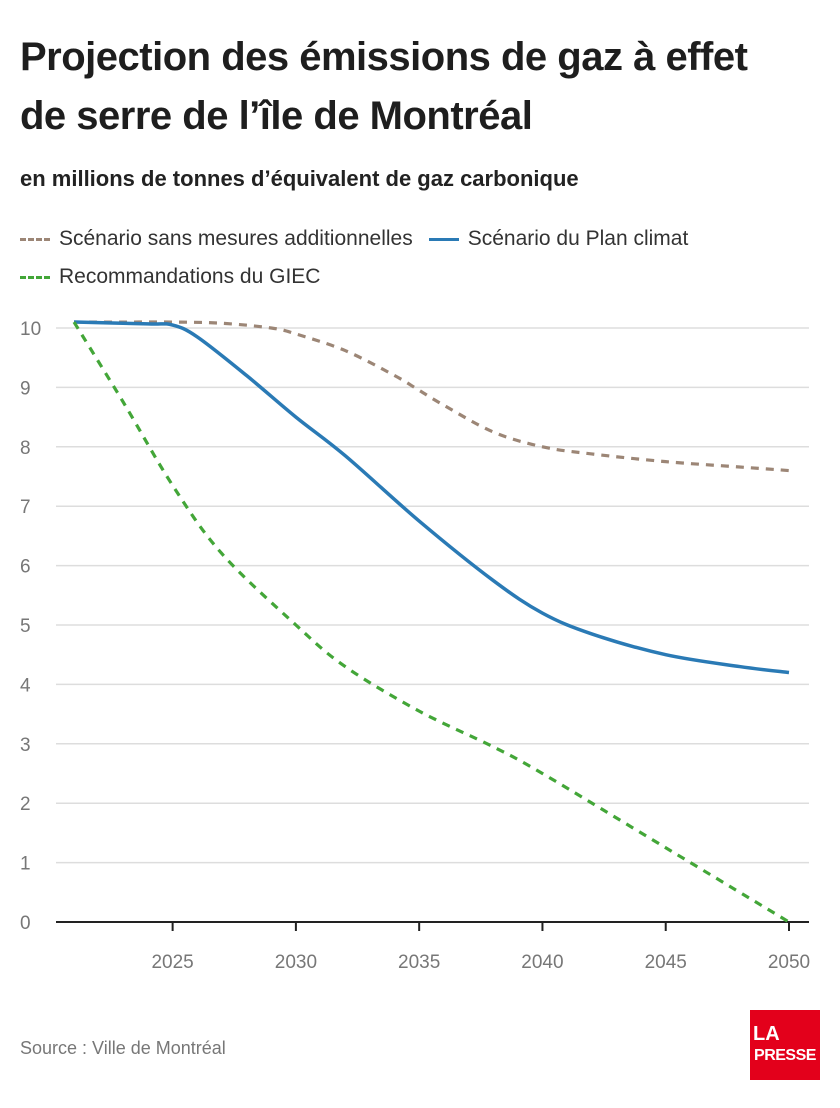  Describe the element at coordinates (785, 1055) in the screenshot. I see `logo-line-2: PRESSE` at that location.